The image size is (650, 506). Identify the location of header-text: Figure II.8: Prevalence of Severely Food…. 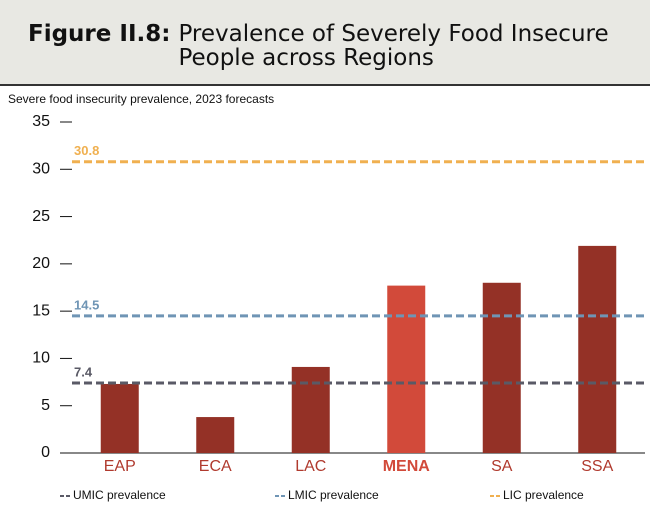
(328, 46).